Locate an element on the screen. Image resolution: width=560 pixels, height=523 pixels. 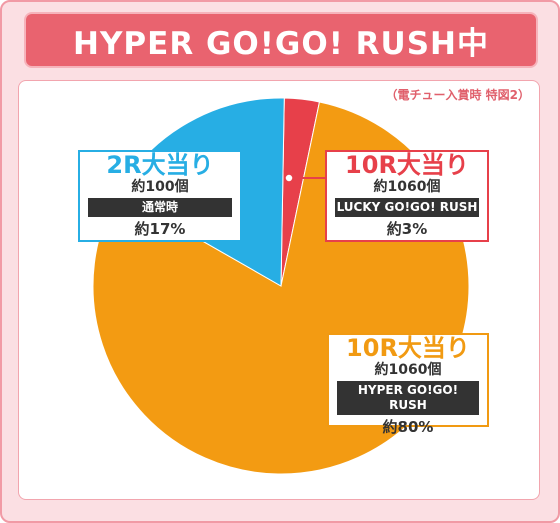
slice-label-10r-lucky: 10R大当り 約1060個 LUCKY GO!GO! RUSH 約3% is located at coordinates (407, 196).